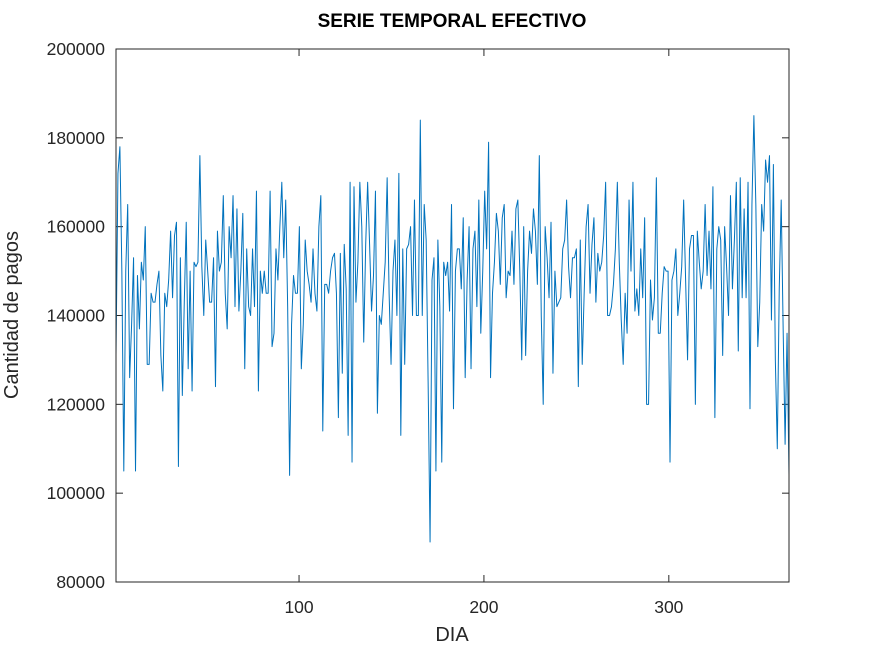 This screenshot has height=654, width=872. Describe the element at coordinates (76, 49) in the screenshot. I see `y-tick-label: 200000` at that location.